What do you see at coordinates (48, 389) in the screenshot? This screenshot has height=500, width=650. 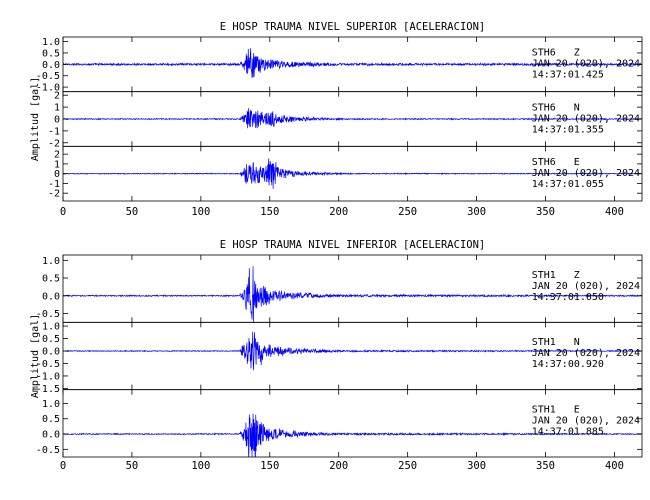 I see `y-tick-label: -1.5` at bounding box center [48, 389].